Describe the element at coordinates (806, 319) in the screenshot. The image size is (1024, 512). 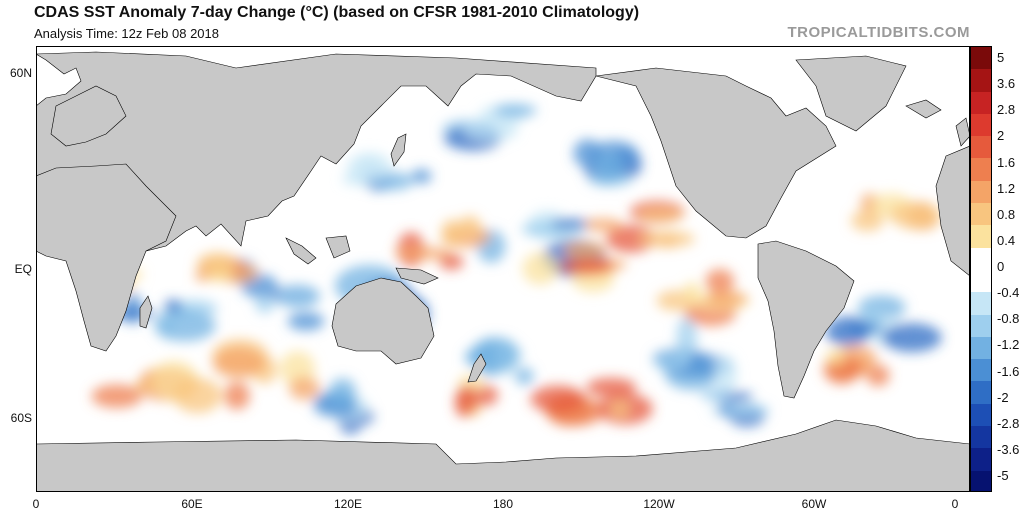
I see `landmass-south-america` at that location.